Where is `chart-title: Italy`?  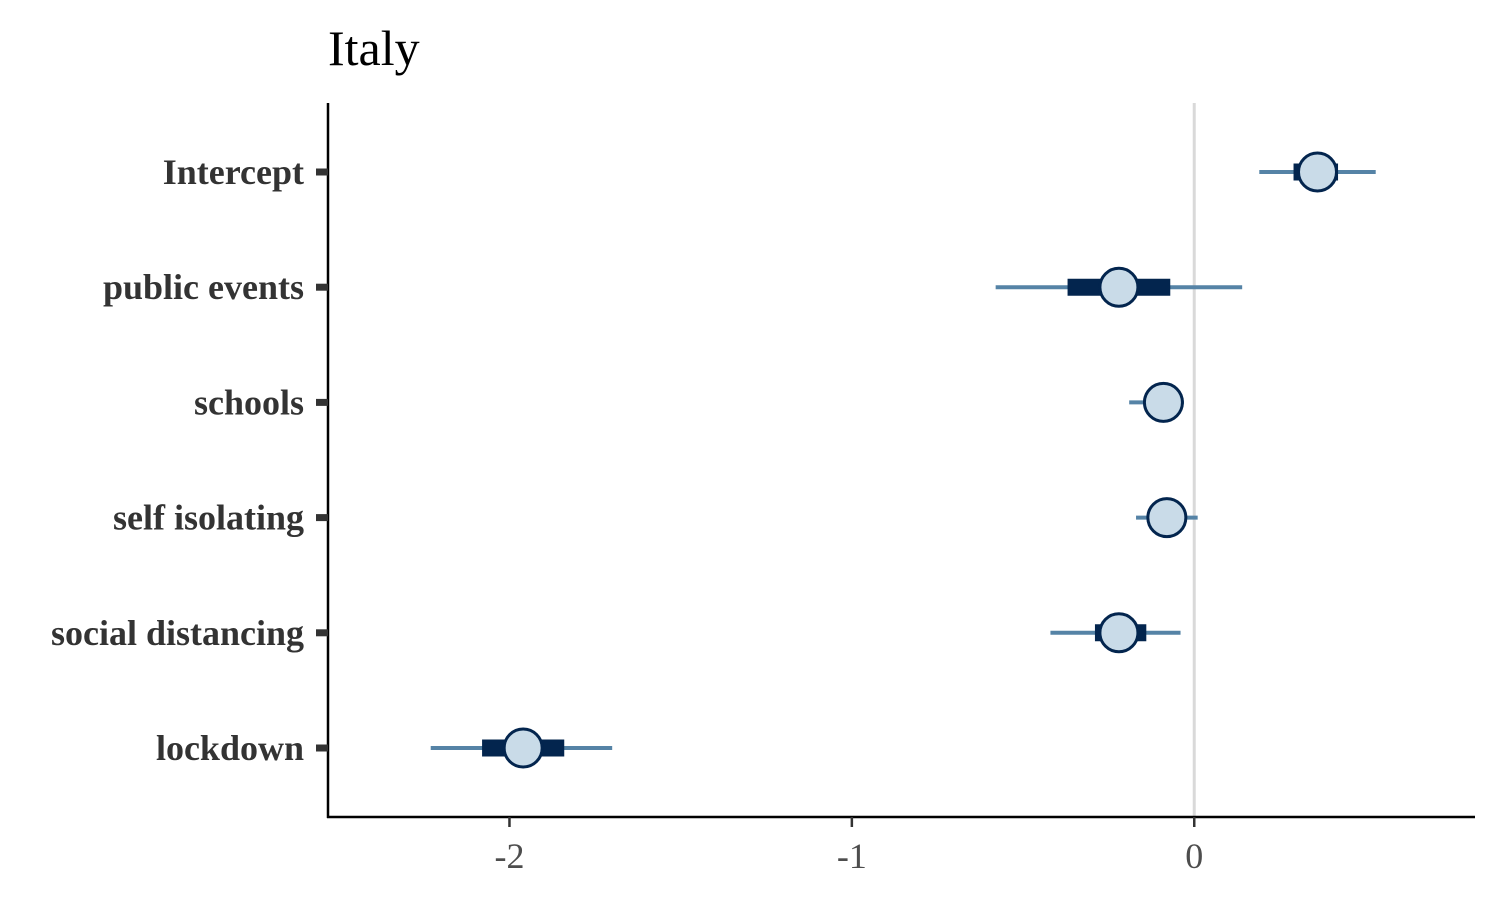
chart-title: Italy is located at coordinates (374, 48).